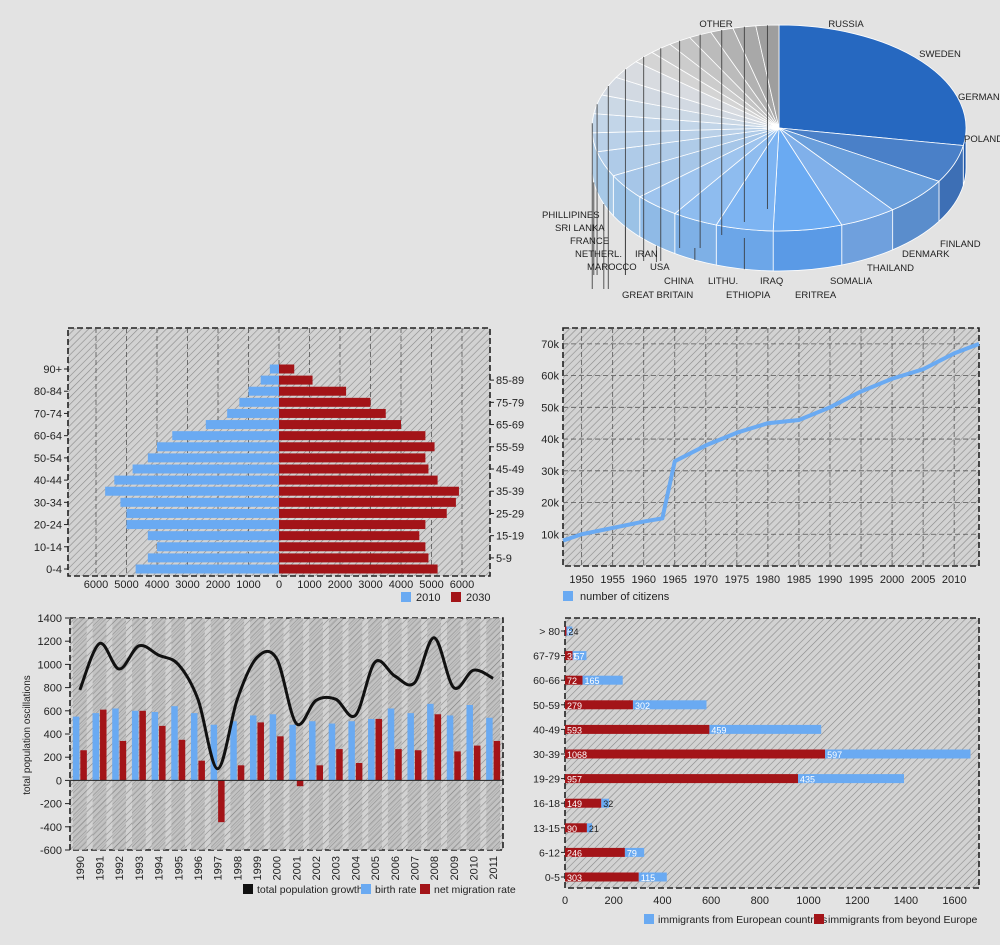 The width and height of the screenshot is (1000, 945). Describe the element at coordinates (581, 580) in the screenshot. I see `citizens-x-tick-label: 1950` at that location.